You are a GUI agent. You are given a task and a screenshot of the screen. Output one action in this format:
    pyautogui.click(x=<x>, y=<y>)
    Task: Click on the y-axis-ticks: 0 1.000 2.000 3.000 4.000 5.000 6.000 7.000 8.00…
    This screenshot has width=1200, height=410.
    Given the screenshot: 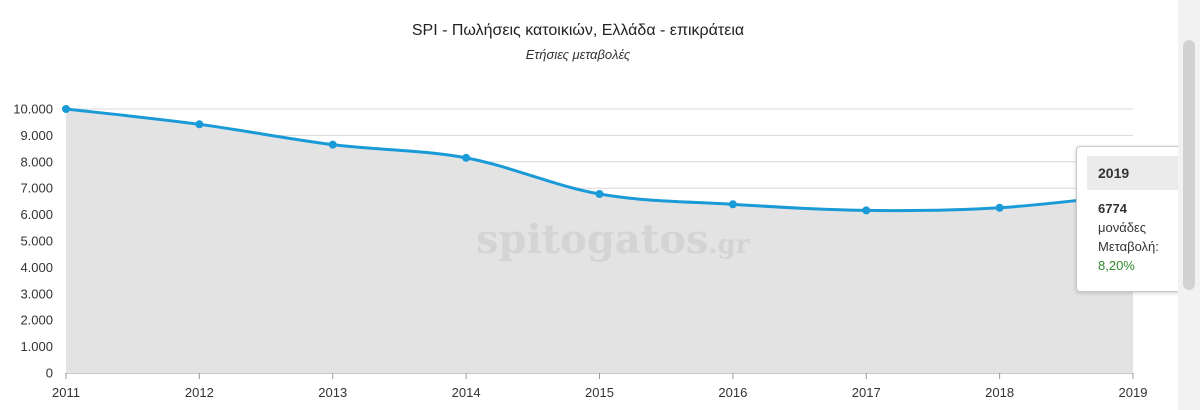 What is the action you would take?
    pyautogui.click(x=33, y=241)
    